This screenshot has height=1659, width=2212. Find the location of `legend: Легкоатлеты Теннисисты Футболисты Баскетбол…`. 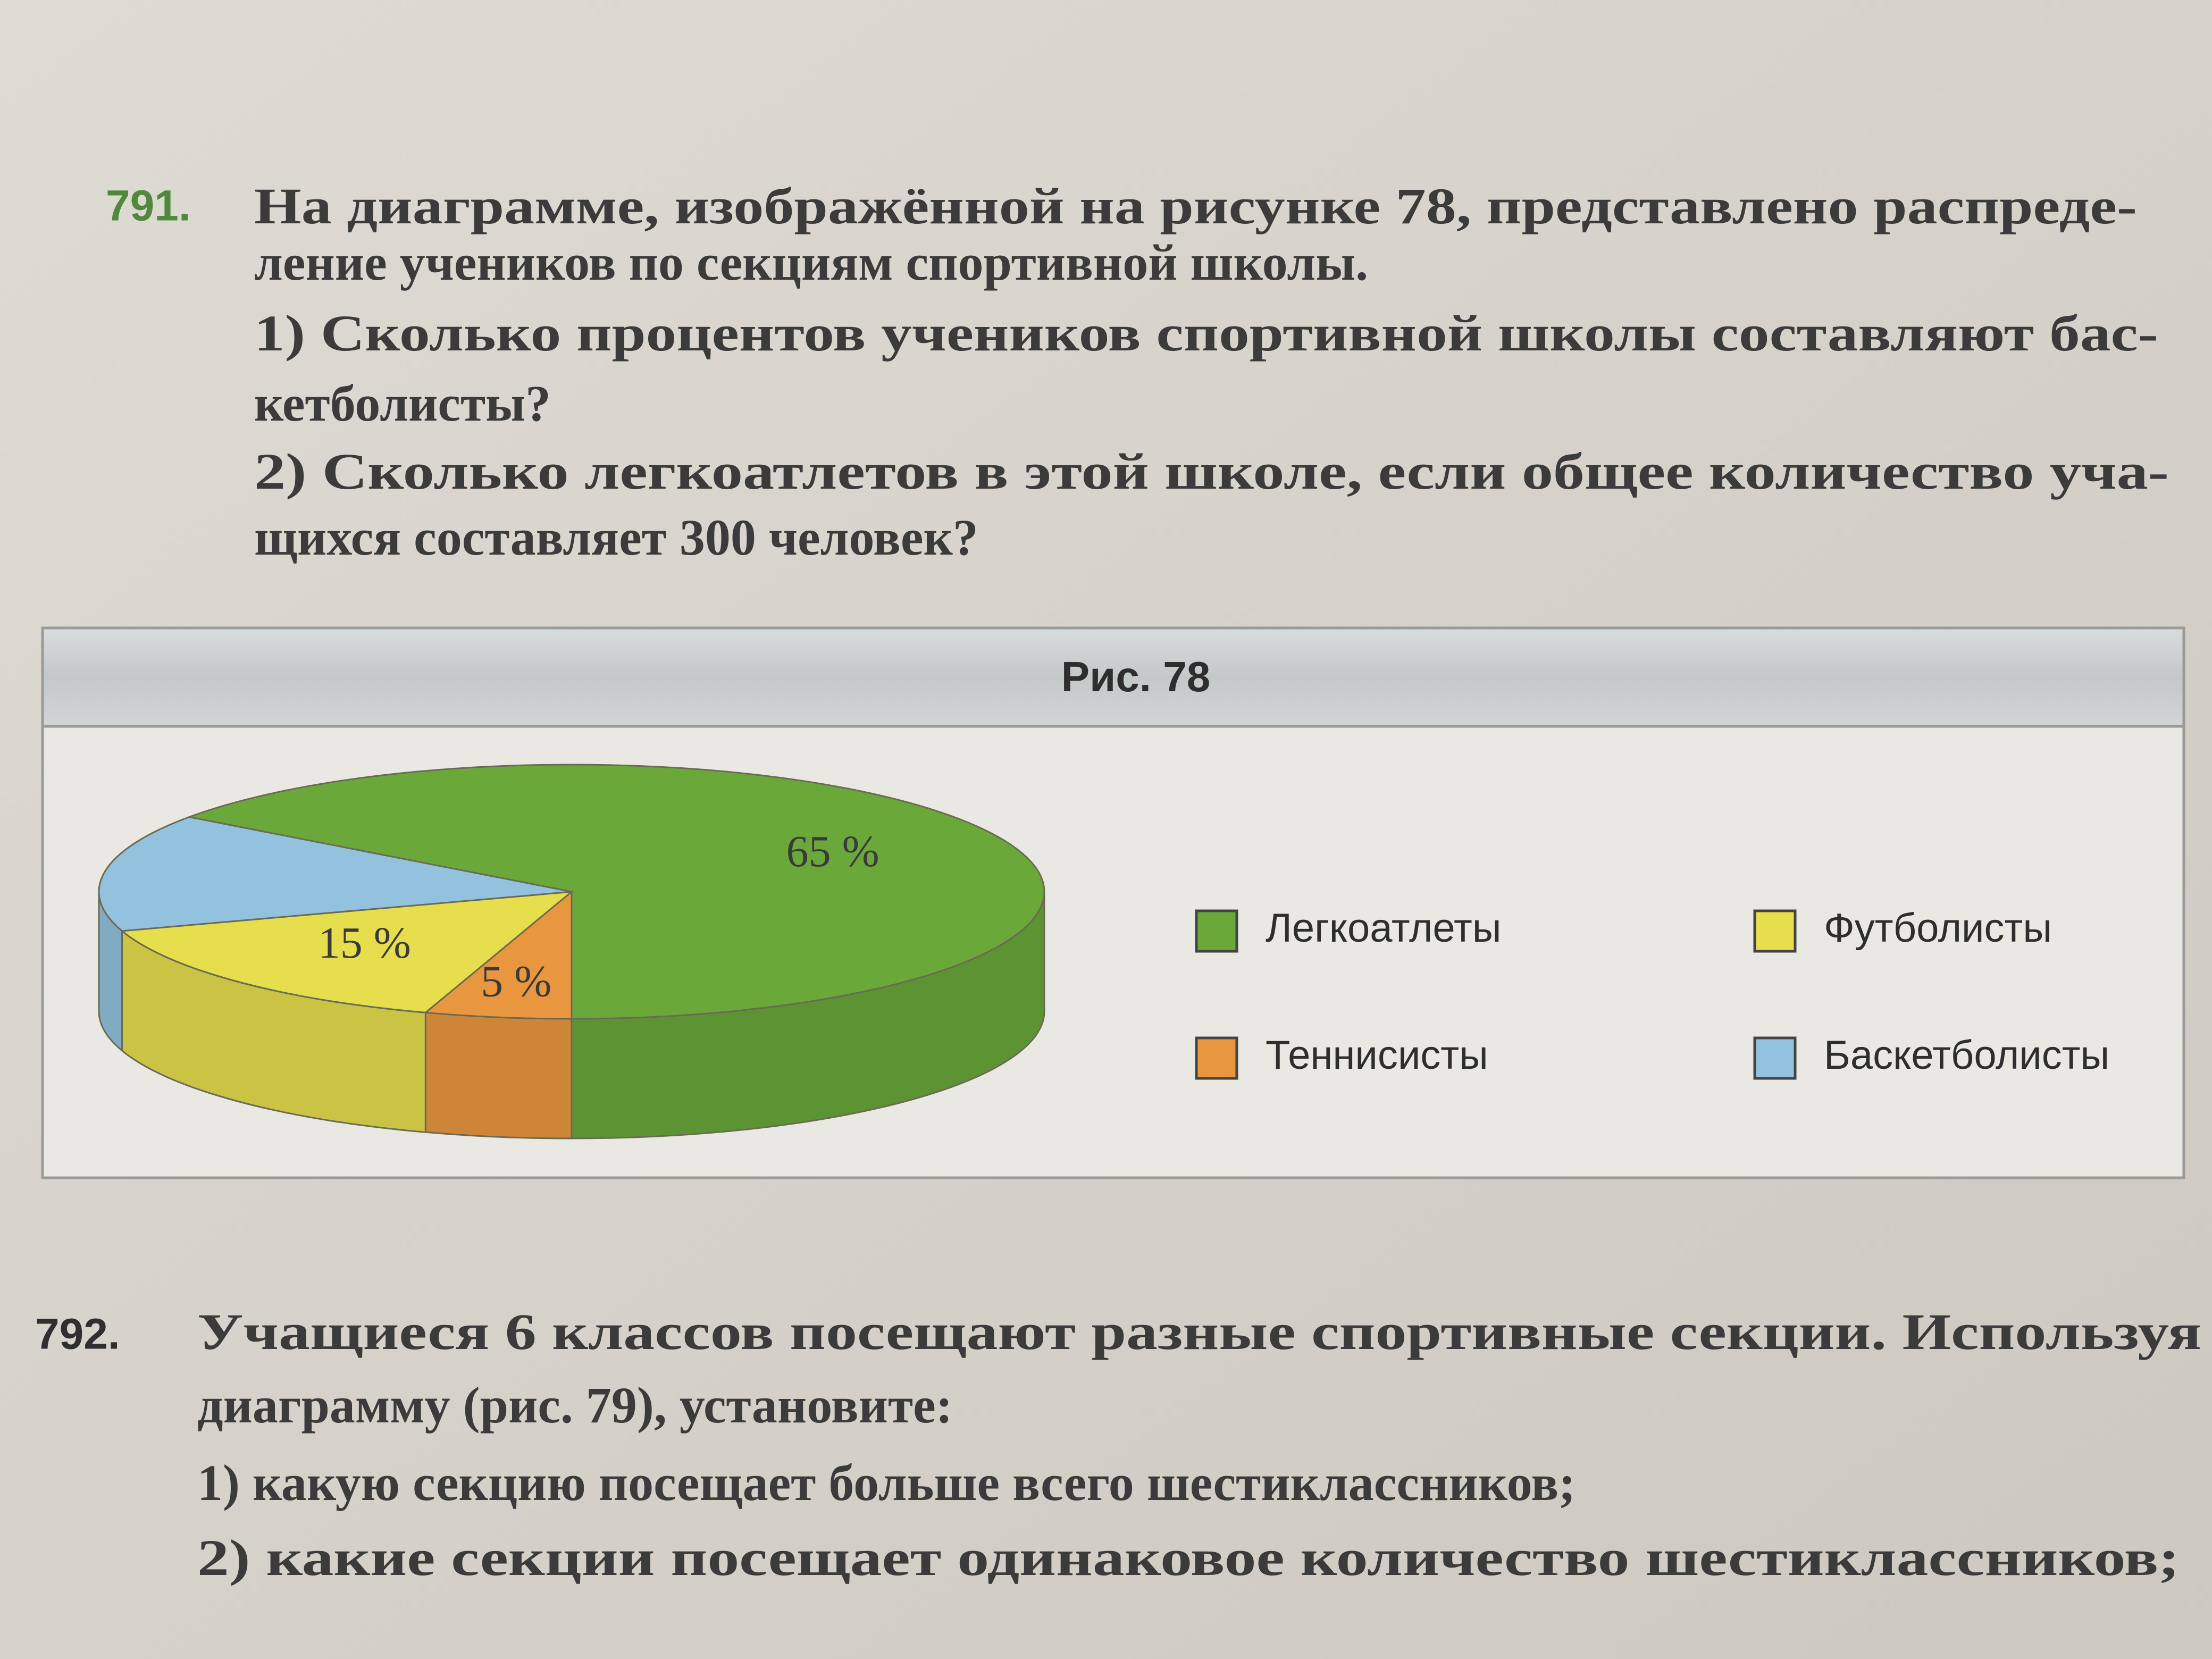

legend: Легкоатлеты Теннисисты Футболисты Баскетбол… is located at coordinates (1652, 993).